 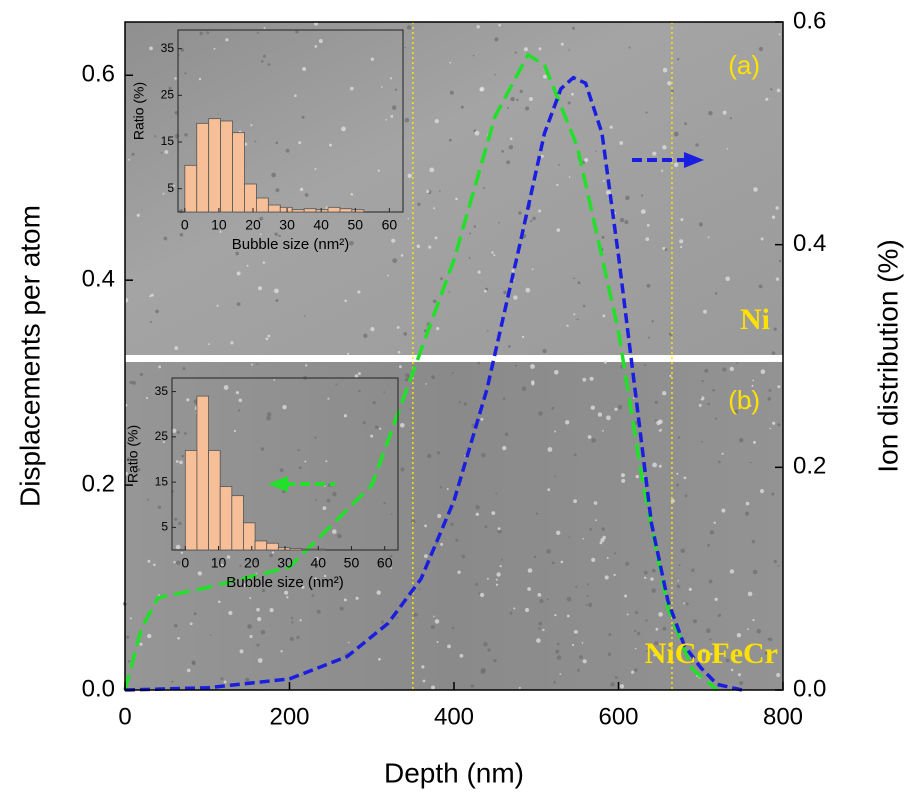 What do you see at coordinates (29, 356) in the screenshot?
I see `y-axis-label: Displacements per atom` at bounding box center [29, 356].